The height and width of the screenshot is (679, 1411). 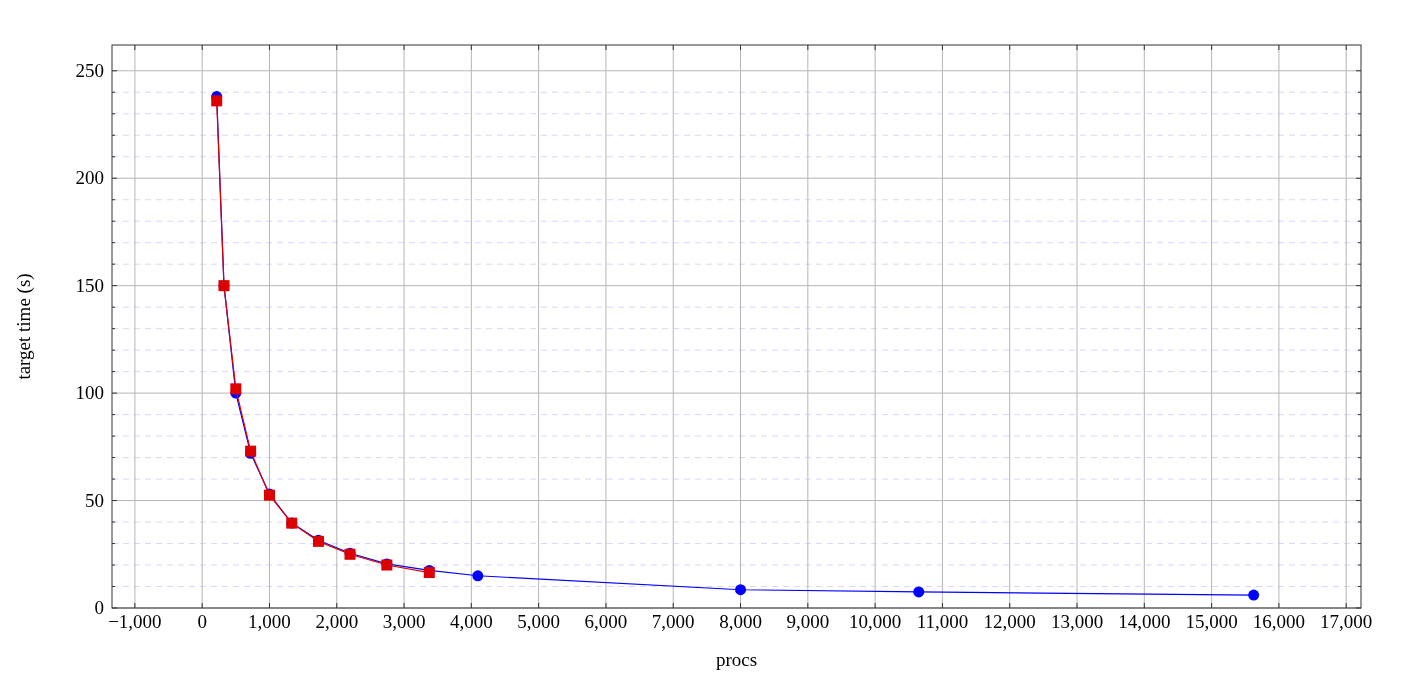 I want to click on y-tick-label: 0, so click(x=99, y=607).